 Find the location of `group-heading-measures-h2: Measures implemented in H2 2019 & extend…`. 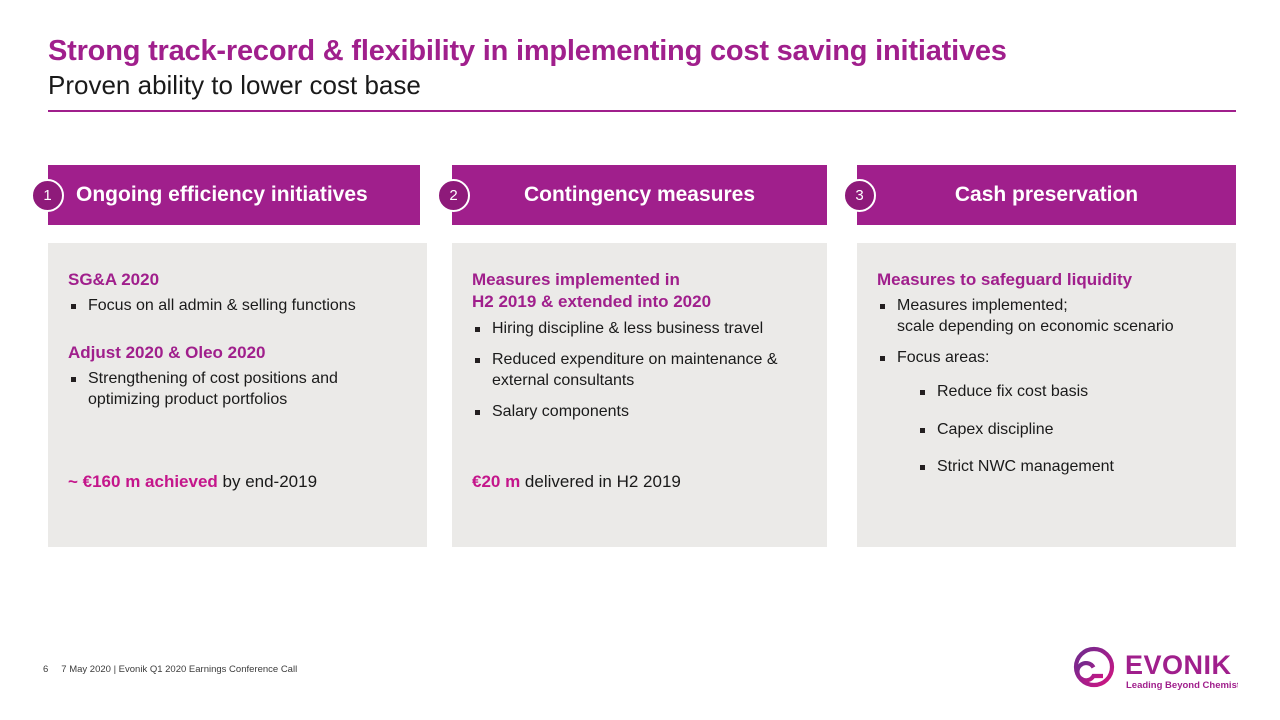

group-heading-measures-h2: Measures implemented in H2 2019 & extend… is located at coordinates (642, 291).